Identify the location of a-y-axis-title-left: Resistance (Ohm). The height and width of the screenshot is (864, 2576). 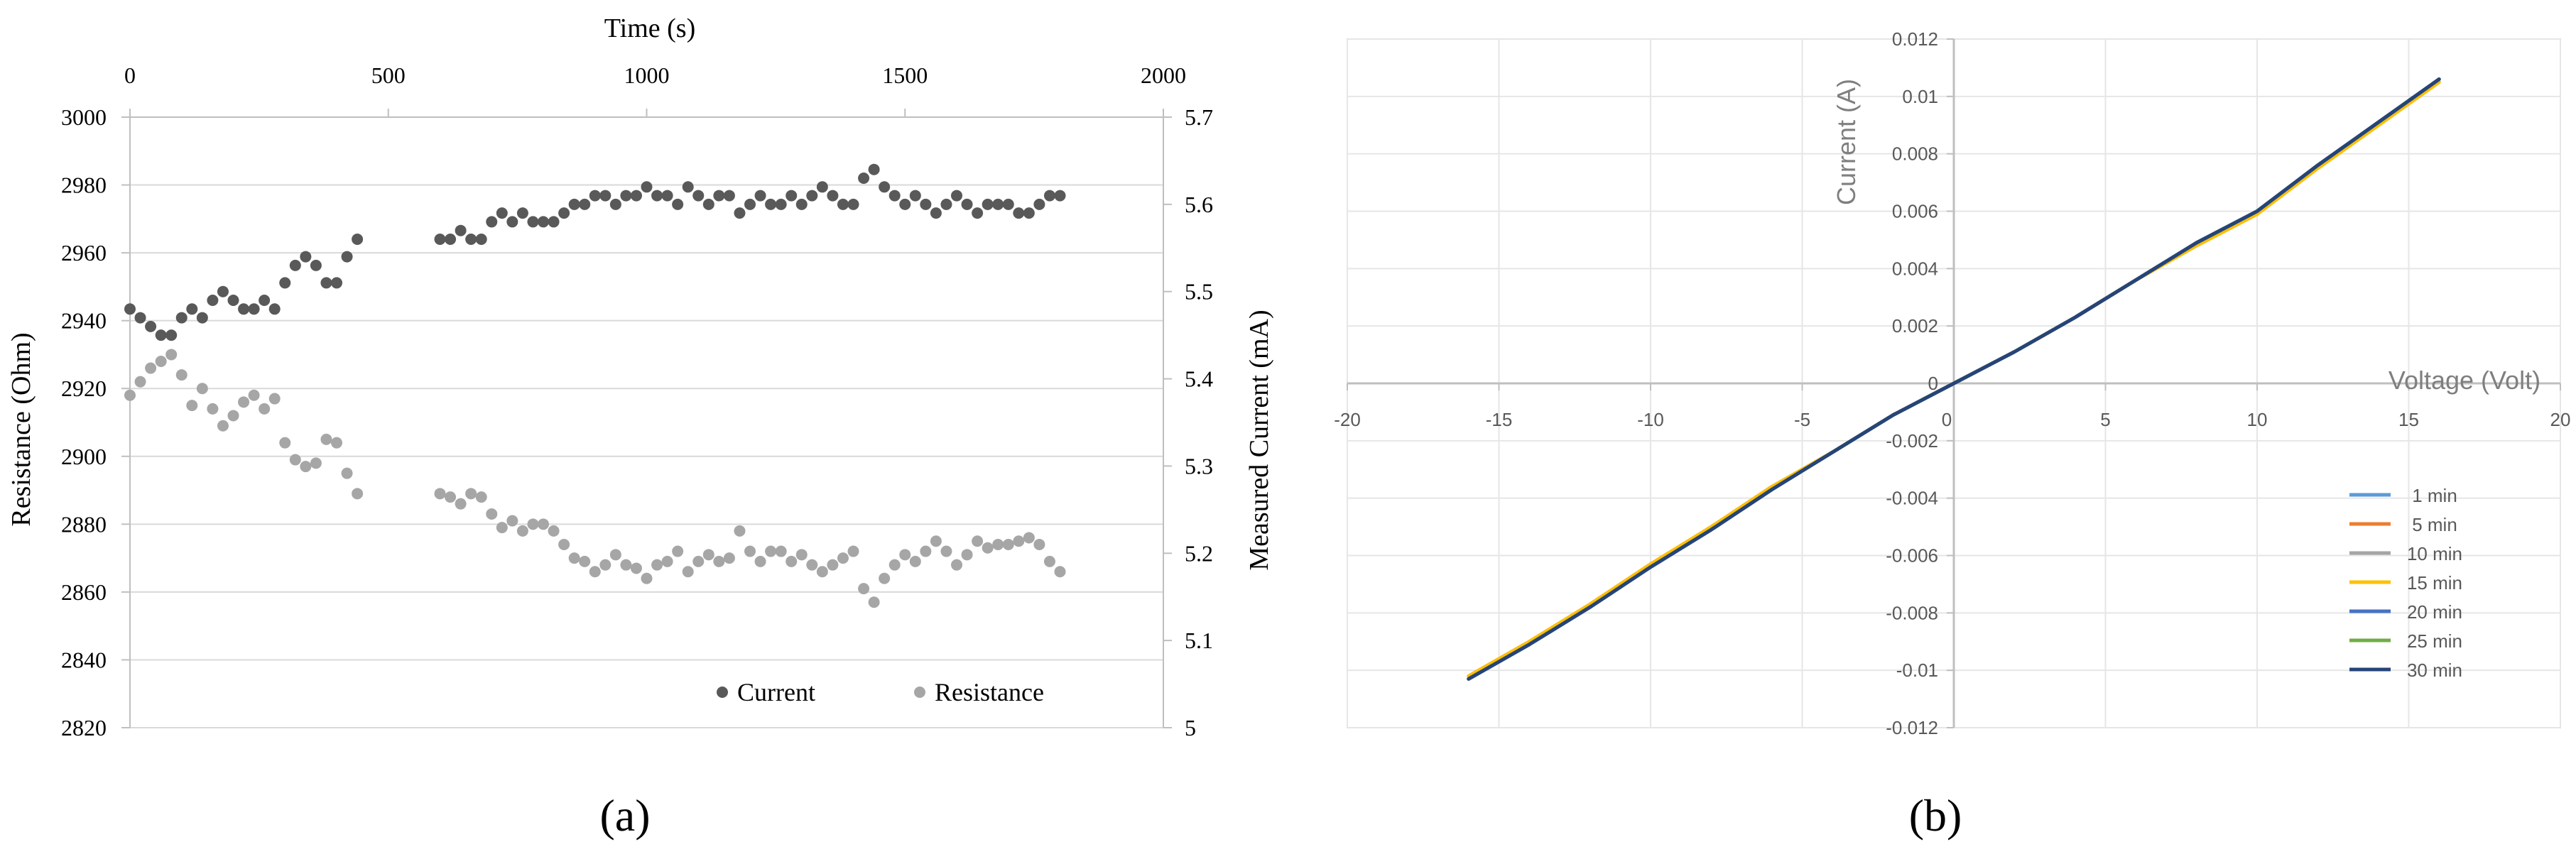
(21, 429).